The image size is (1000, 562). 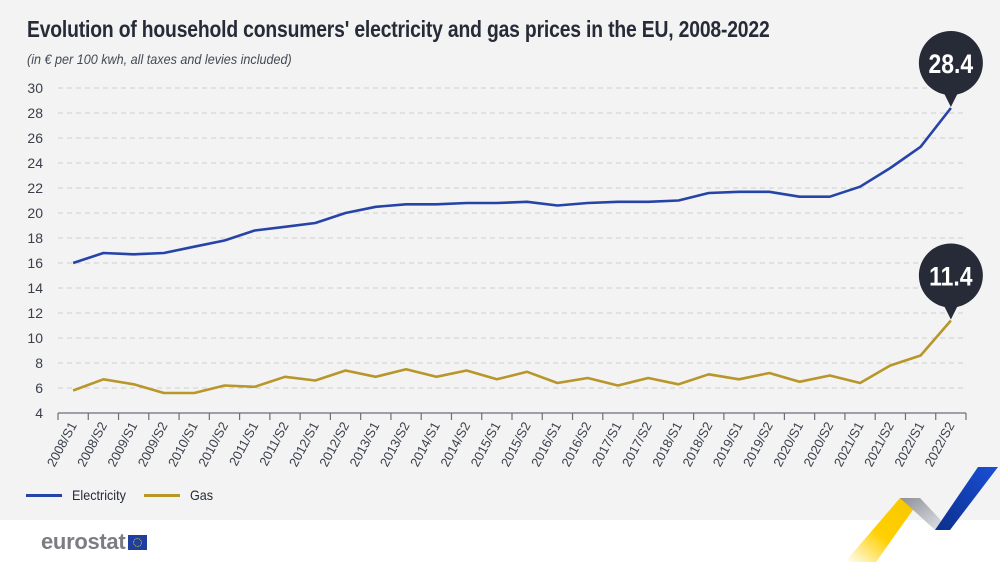 What do you see at coordinates (35, 238) in the screenshot?
I see `y-tick-label: 18` at bounding box center [35, 238].